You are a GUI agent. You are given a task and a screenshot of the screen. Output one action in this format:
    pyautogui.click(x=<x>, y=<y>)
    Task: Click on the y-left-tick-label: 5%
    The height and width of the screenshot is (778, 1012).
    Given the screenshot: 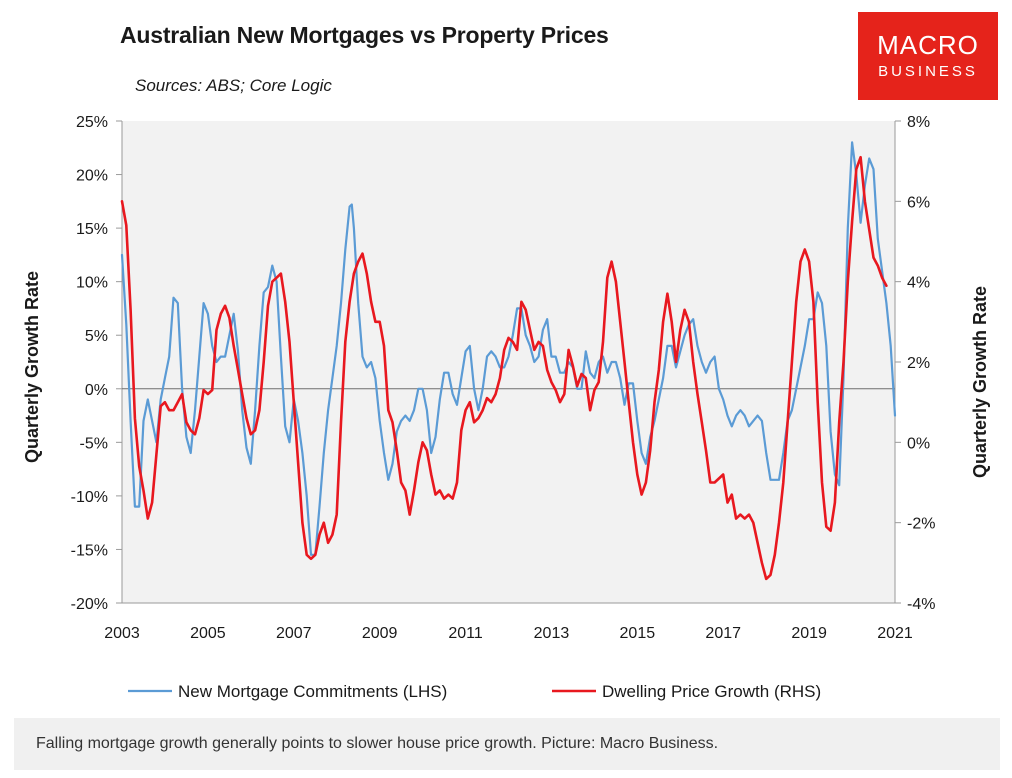 What is the action you would take?
    pyautogui.click(x=96, y=336)
    